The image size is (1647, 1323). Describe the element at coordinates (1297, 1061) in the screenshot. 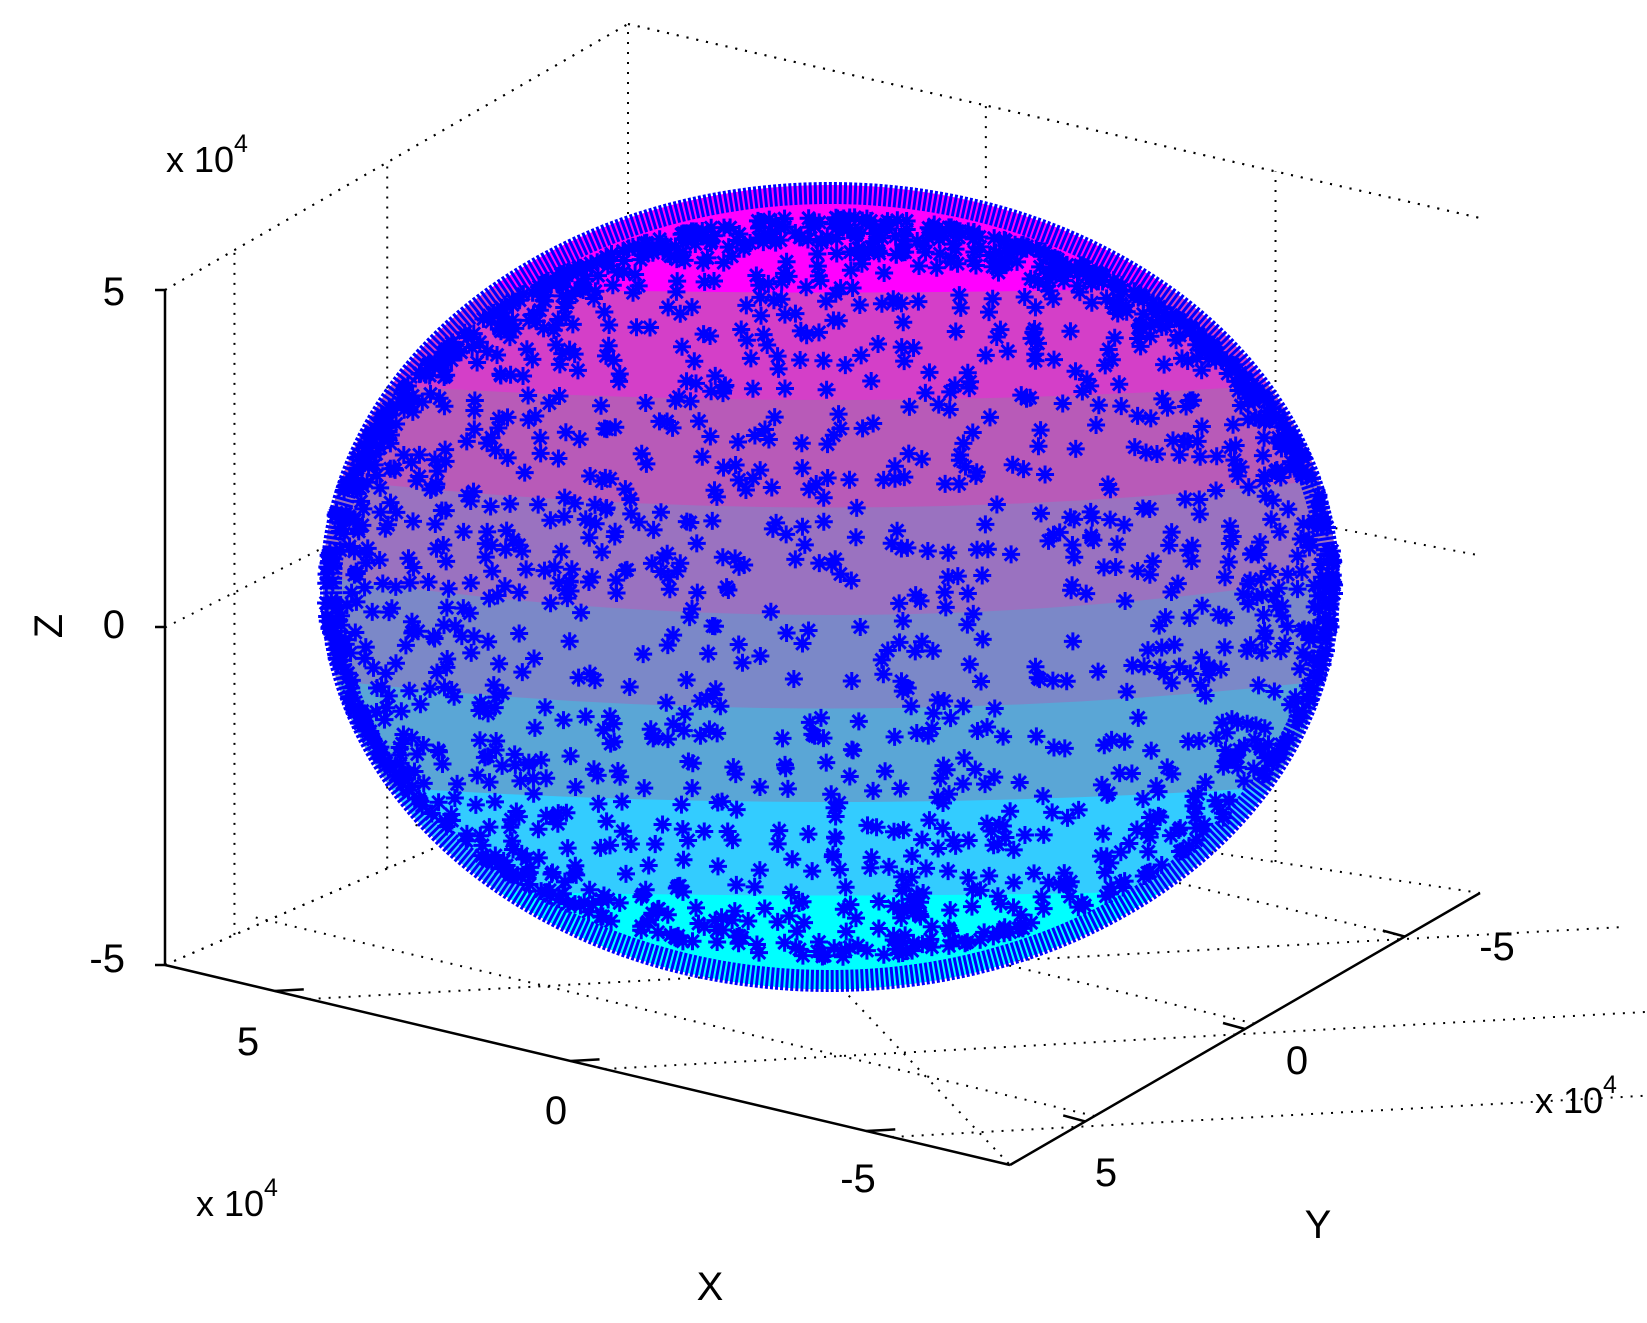

I see `y-tick-label: 0` at that location.